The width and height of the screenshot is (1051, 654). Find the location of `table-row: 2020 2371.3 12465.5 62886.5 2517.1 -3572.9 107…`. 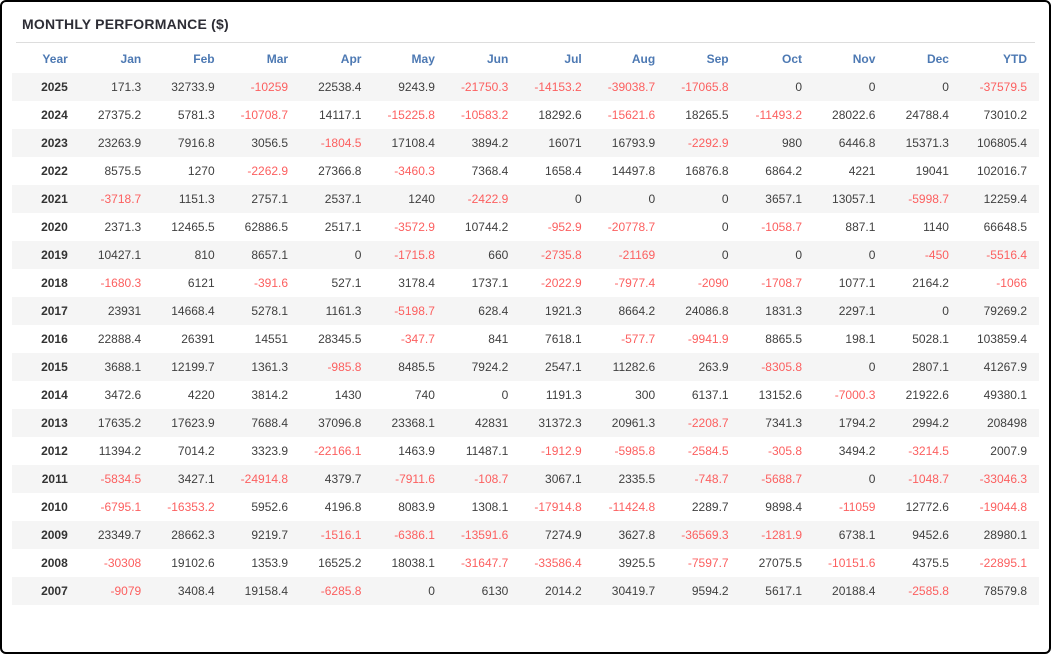

table-row: 2020 2371.3 12465.5 62886.5 2517.1 -3572.9 107… is located at coordinates (525, 227).